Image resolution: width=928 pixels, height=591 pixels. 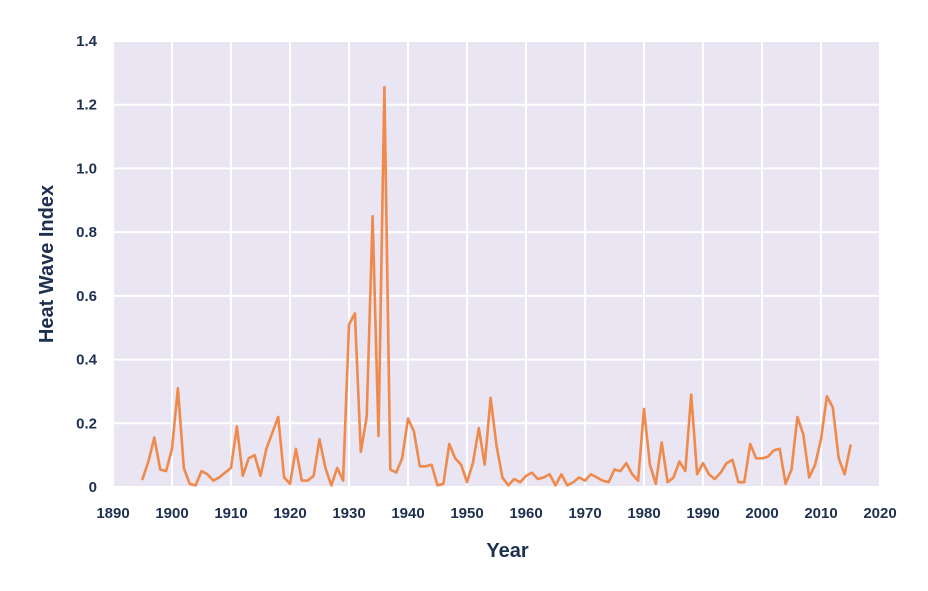 What do you see at coordinates (820, 513) in the screenshot?
I see `x-tick-2010: 2010` at bounding box center [820, 513].